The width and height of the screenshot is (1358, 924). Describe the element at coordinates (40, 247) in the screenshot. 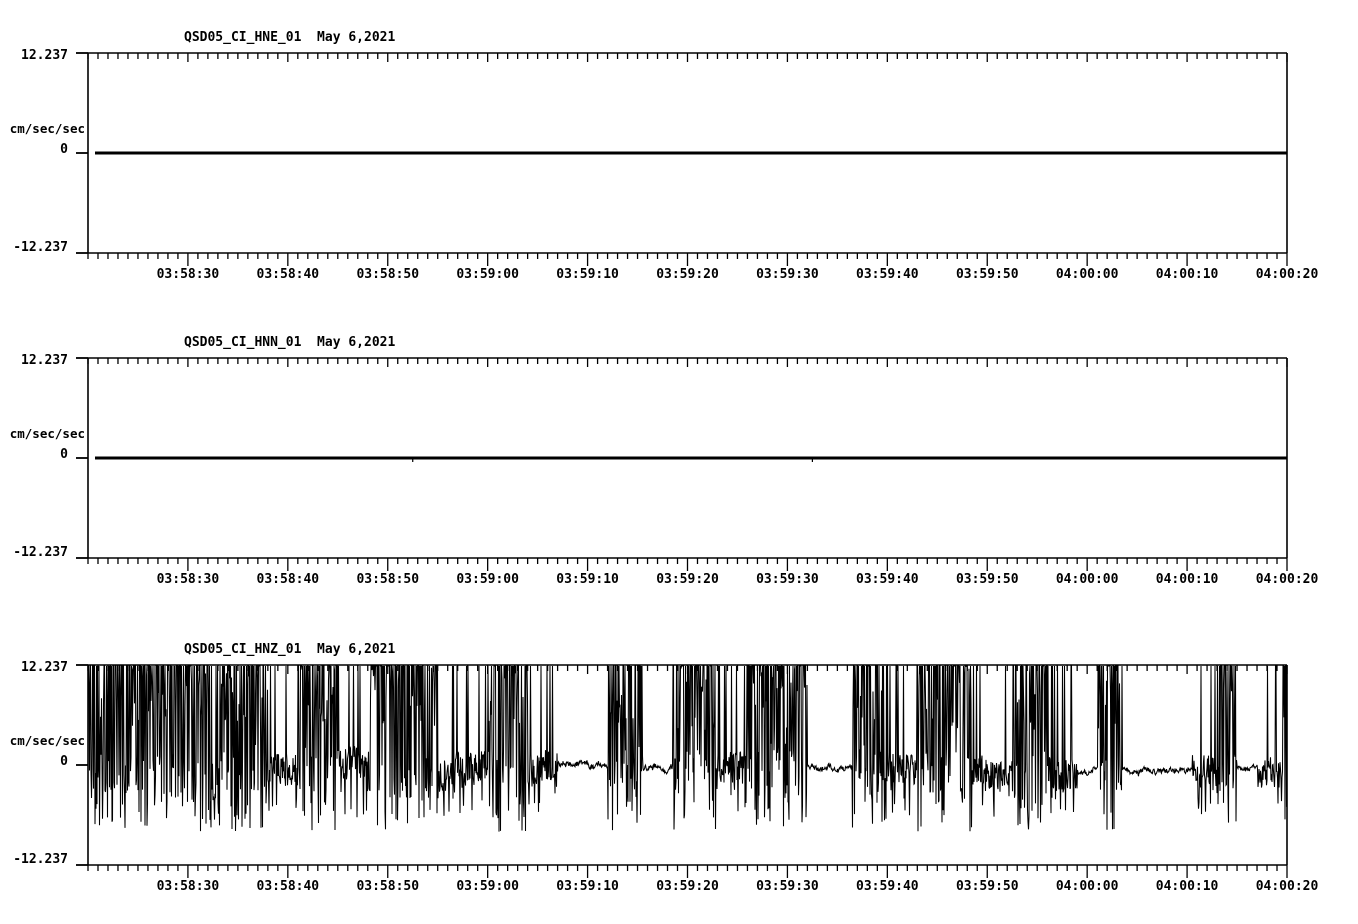

I see `ytick-min-hne: -12.237` at that location.